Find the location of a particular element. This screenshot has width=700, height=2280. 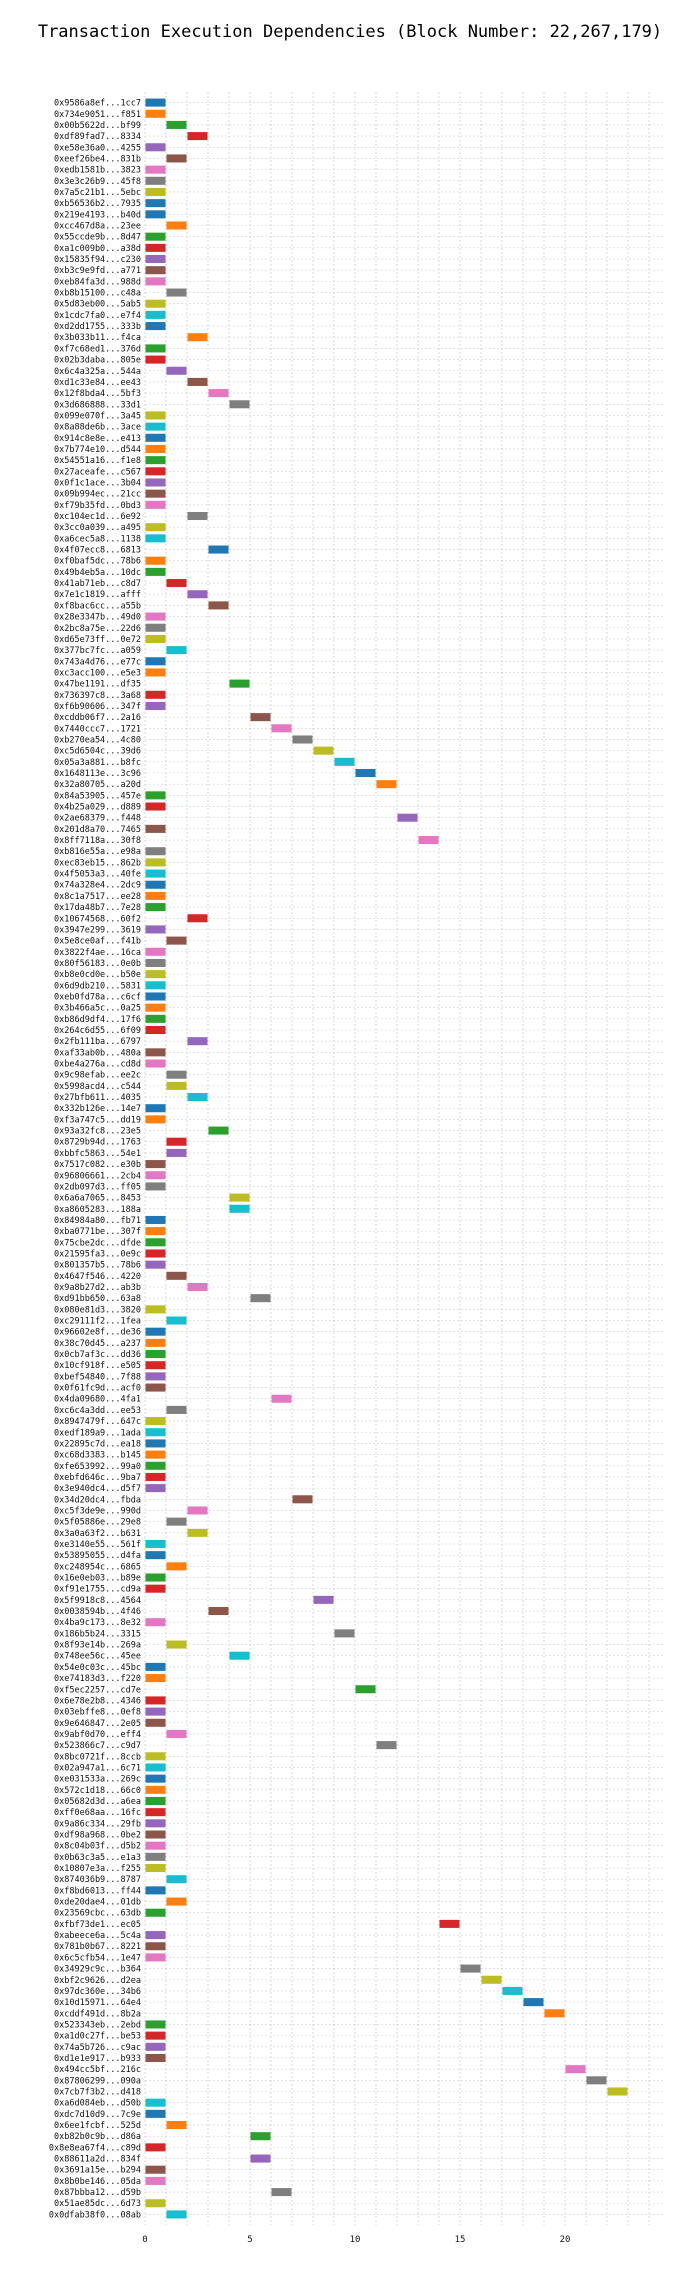

tx-label: 0xcddf491d...8b2a is located at coordinates (97, 2014).